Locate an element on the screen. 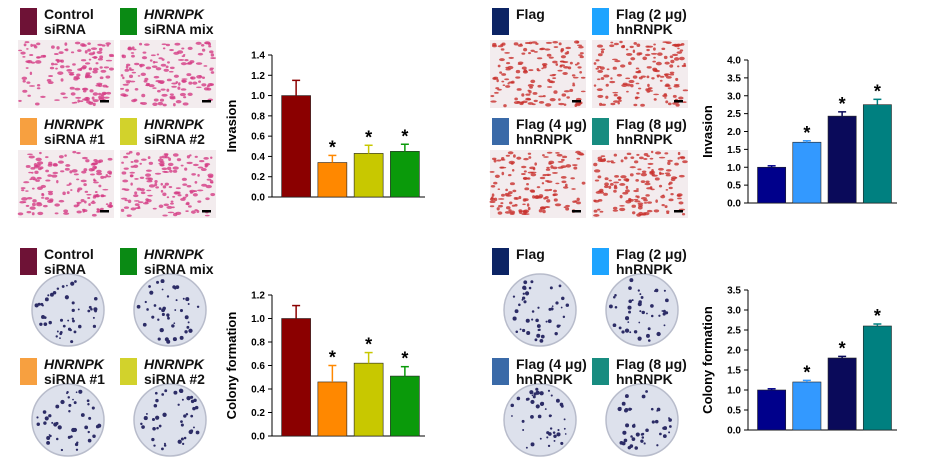 Image resolution: width=930 pixels, height=471 pixels. legend-label: HNRNPK siRNA #2 is located at coordinates (174, 131).